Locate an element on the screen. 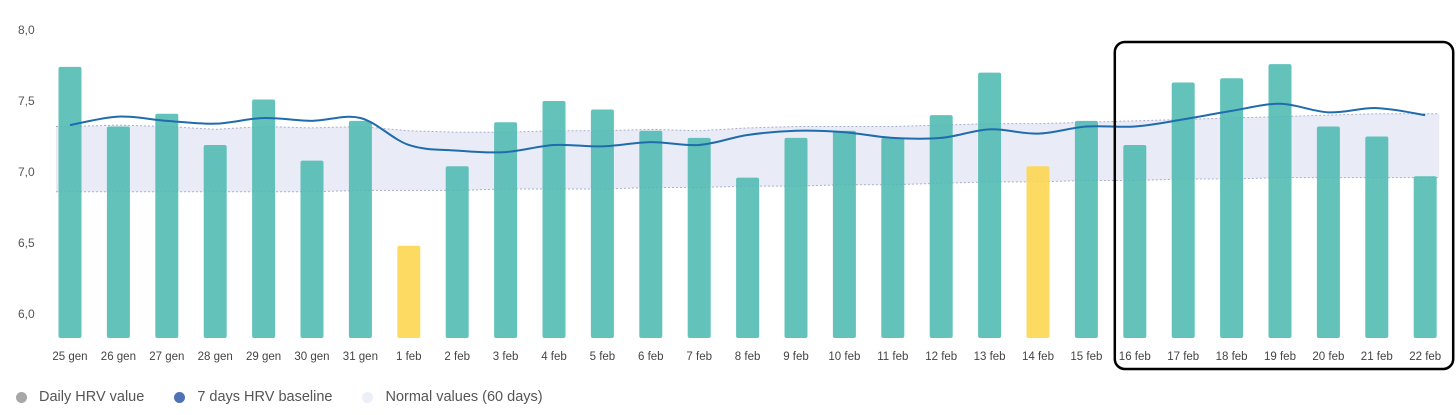 This screenshot has width=1456, height=415. bar-10-feb is located at coordinates (844, 234).